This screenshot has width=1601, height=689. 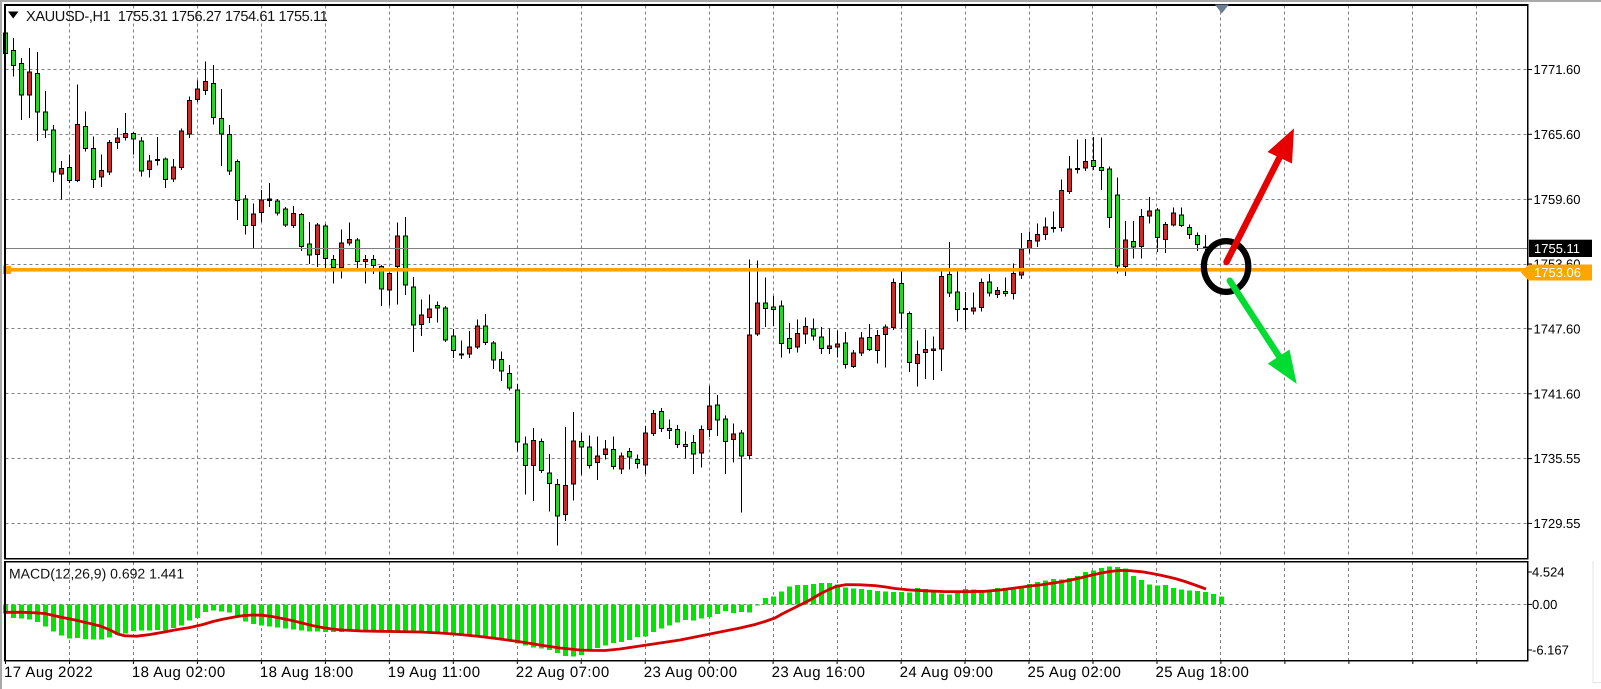 What do you see at coordinates (1557, 393) in the screenshot?
I see `svg-text: 1741.60` at bounding box center [1557, 393].